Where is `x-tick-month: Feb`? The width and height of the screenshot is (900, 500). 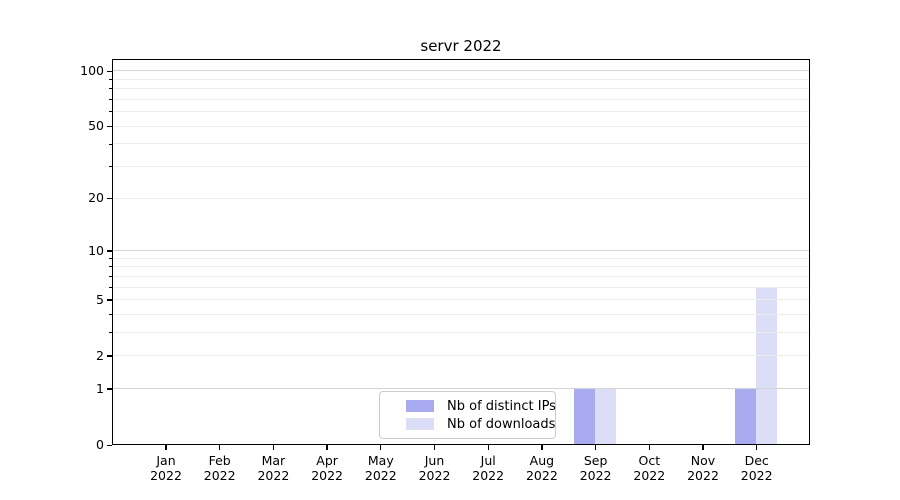 x-tick-month: Feb is located at coordinates (219, 460).